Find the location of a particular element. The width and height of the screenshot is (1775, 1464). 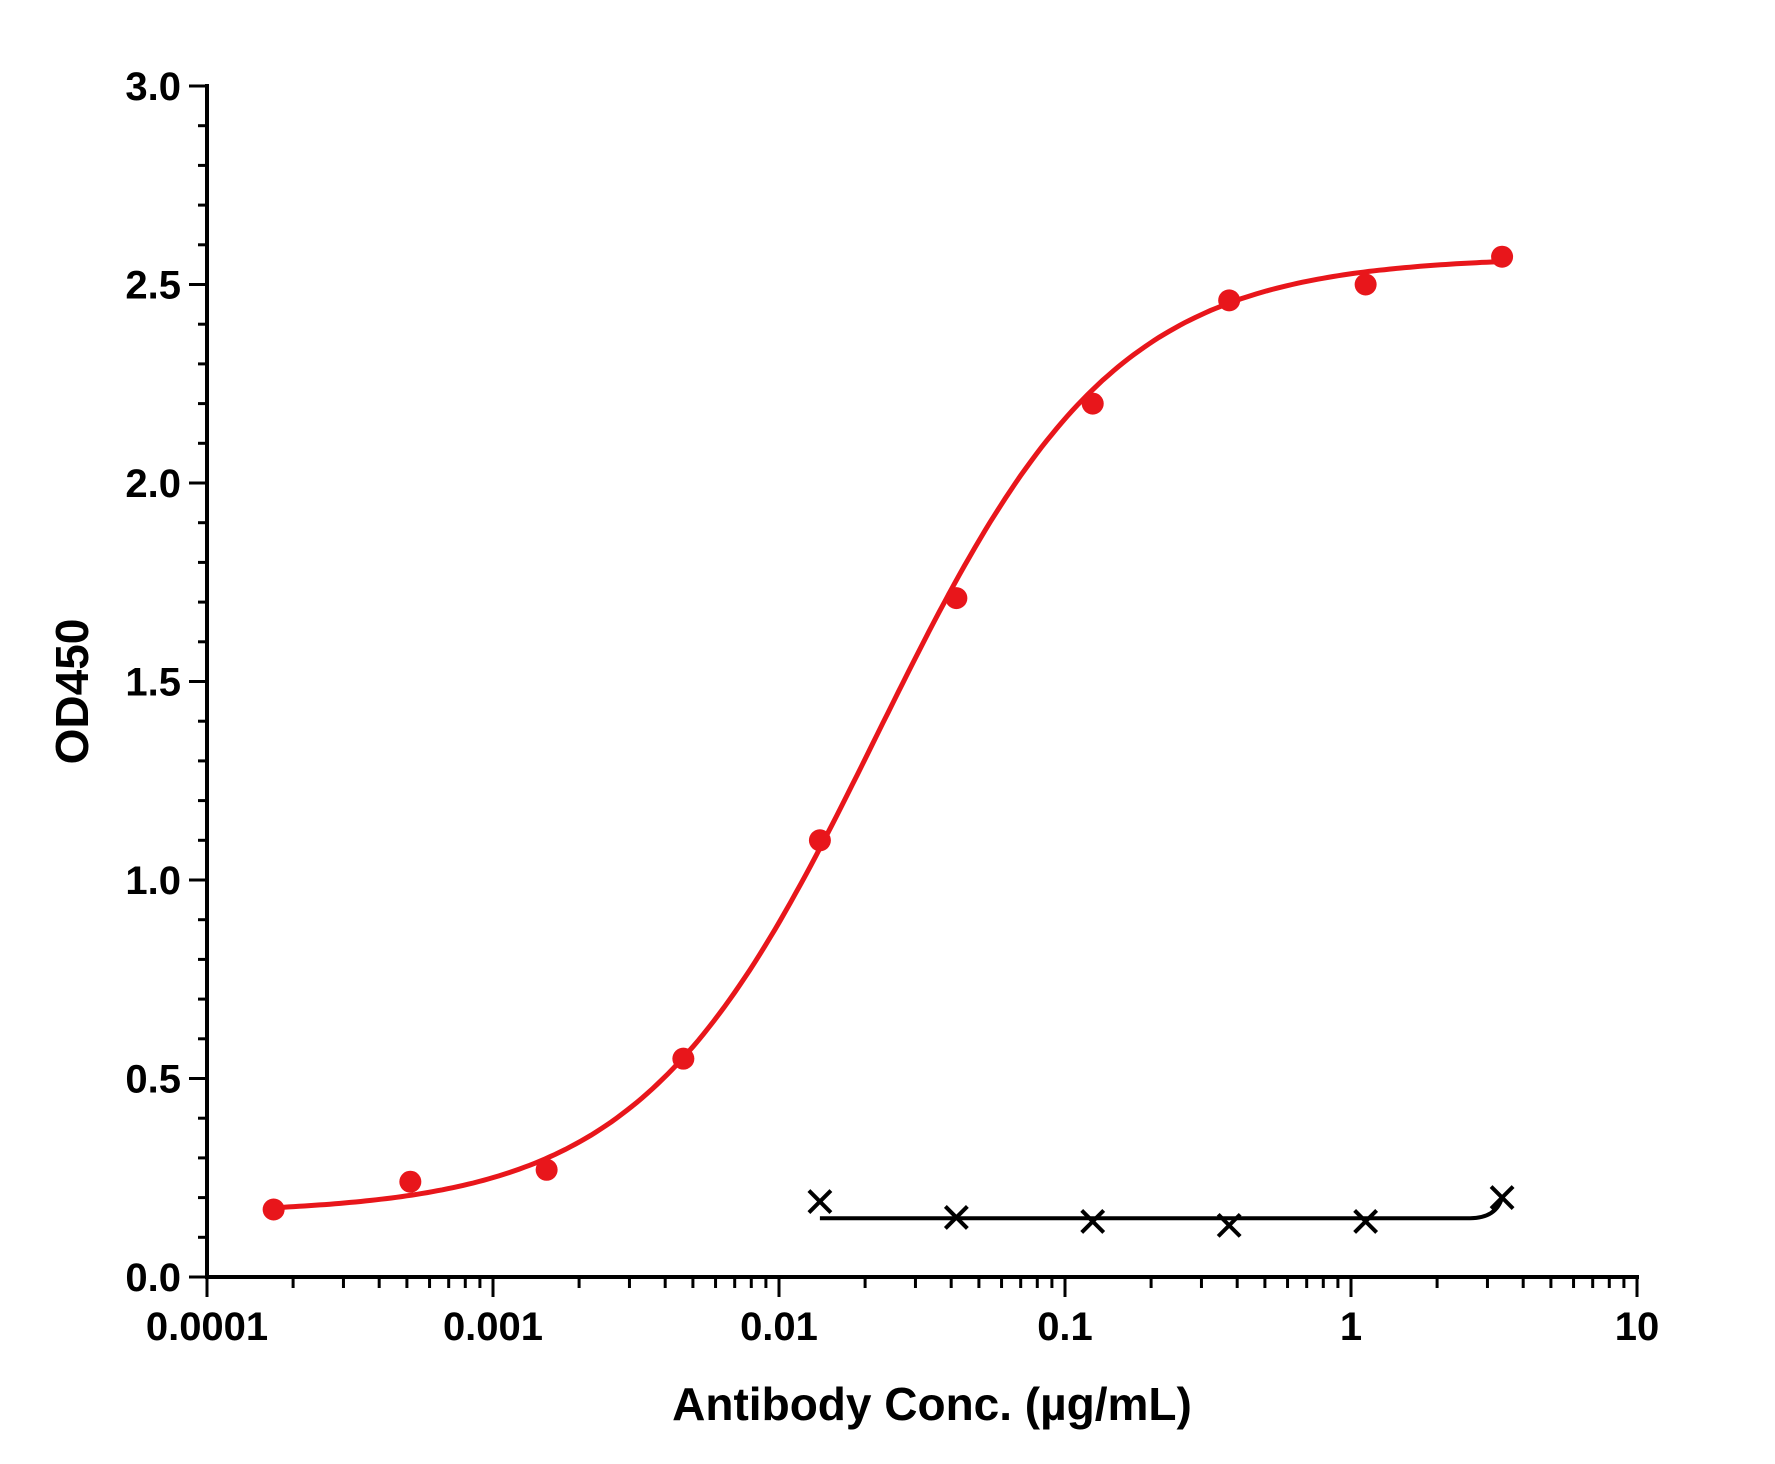

y-tick-label: 1.0 is located at coordinates (153, 881).